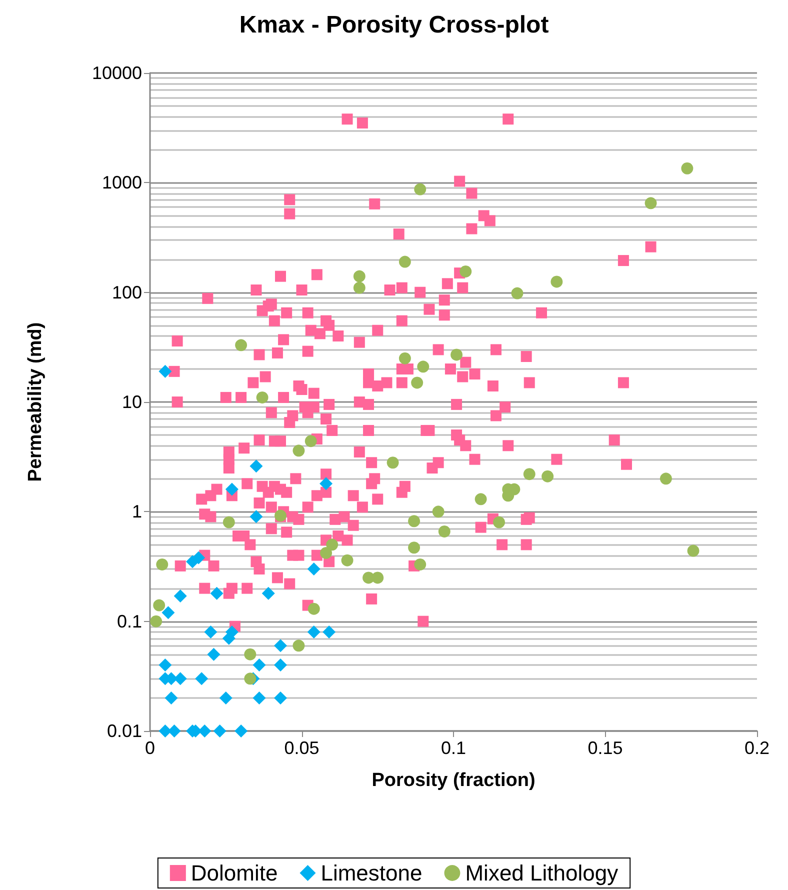  What do you see at coordinates (117, 73) in the screenshot?
I see `y-tick-label: 10000` at bounding box center [117, 73].